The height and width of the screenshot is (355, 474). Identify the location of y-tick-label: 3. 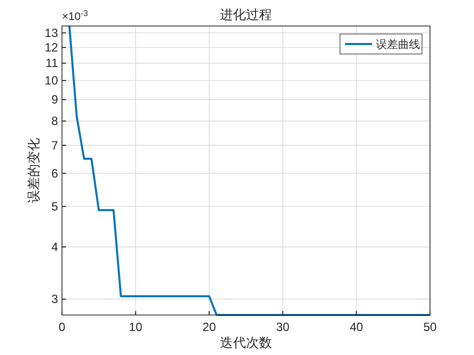
(54, 299).